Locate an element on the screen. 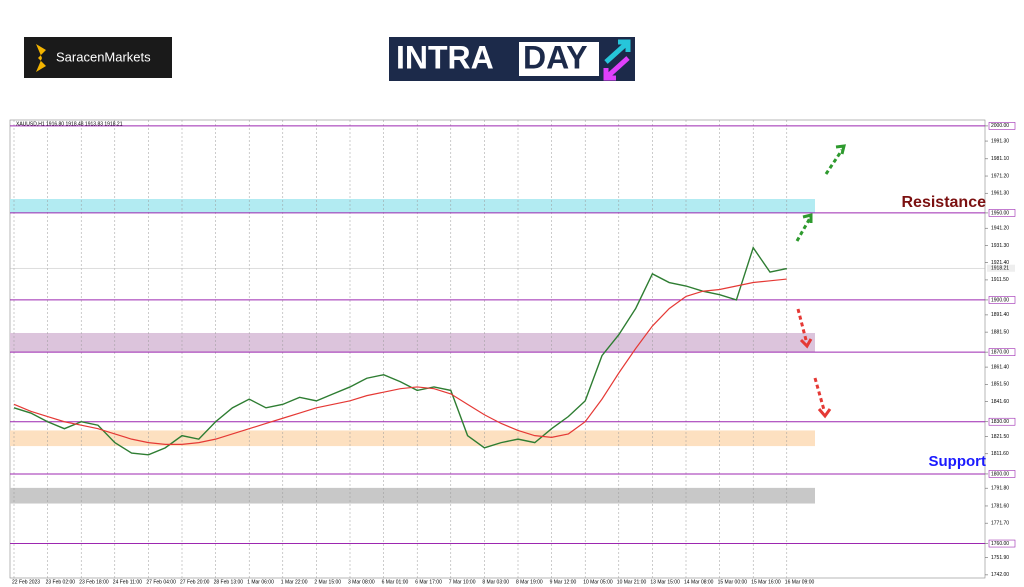  y-tick-label: 1881.50 is located at coordinates (1000, 332).